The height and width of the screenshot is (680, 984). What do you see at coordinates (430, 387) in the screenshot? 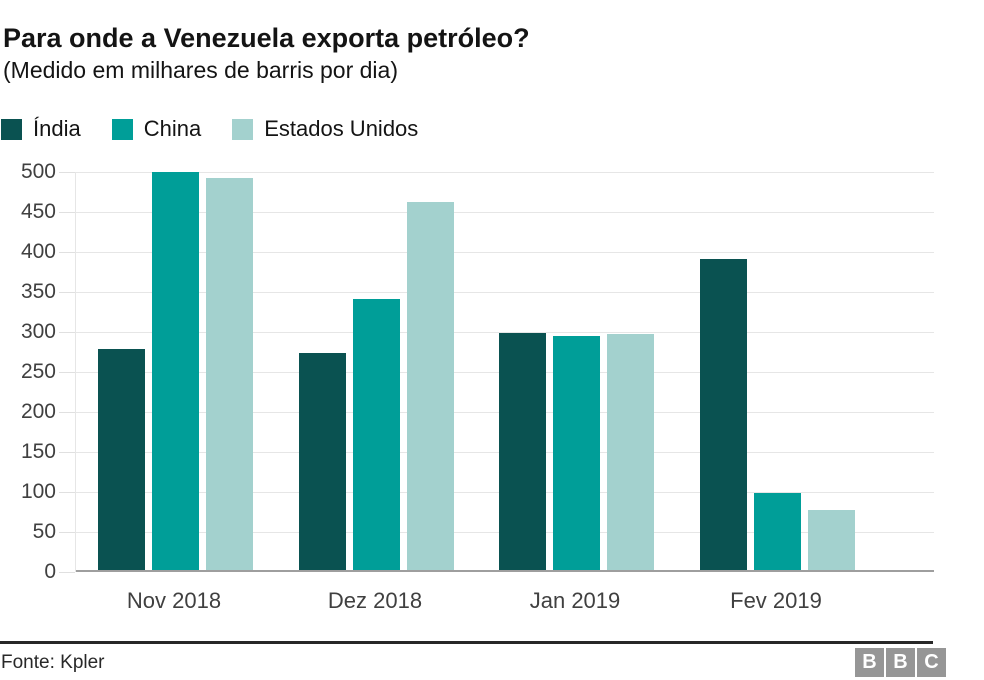
I see `bar-estados-unidos-dez-2018` at bounding box center [430, 387].